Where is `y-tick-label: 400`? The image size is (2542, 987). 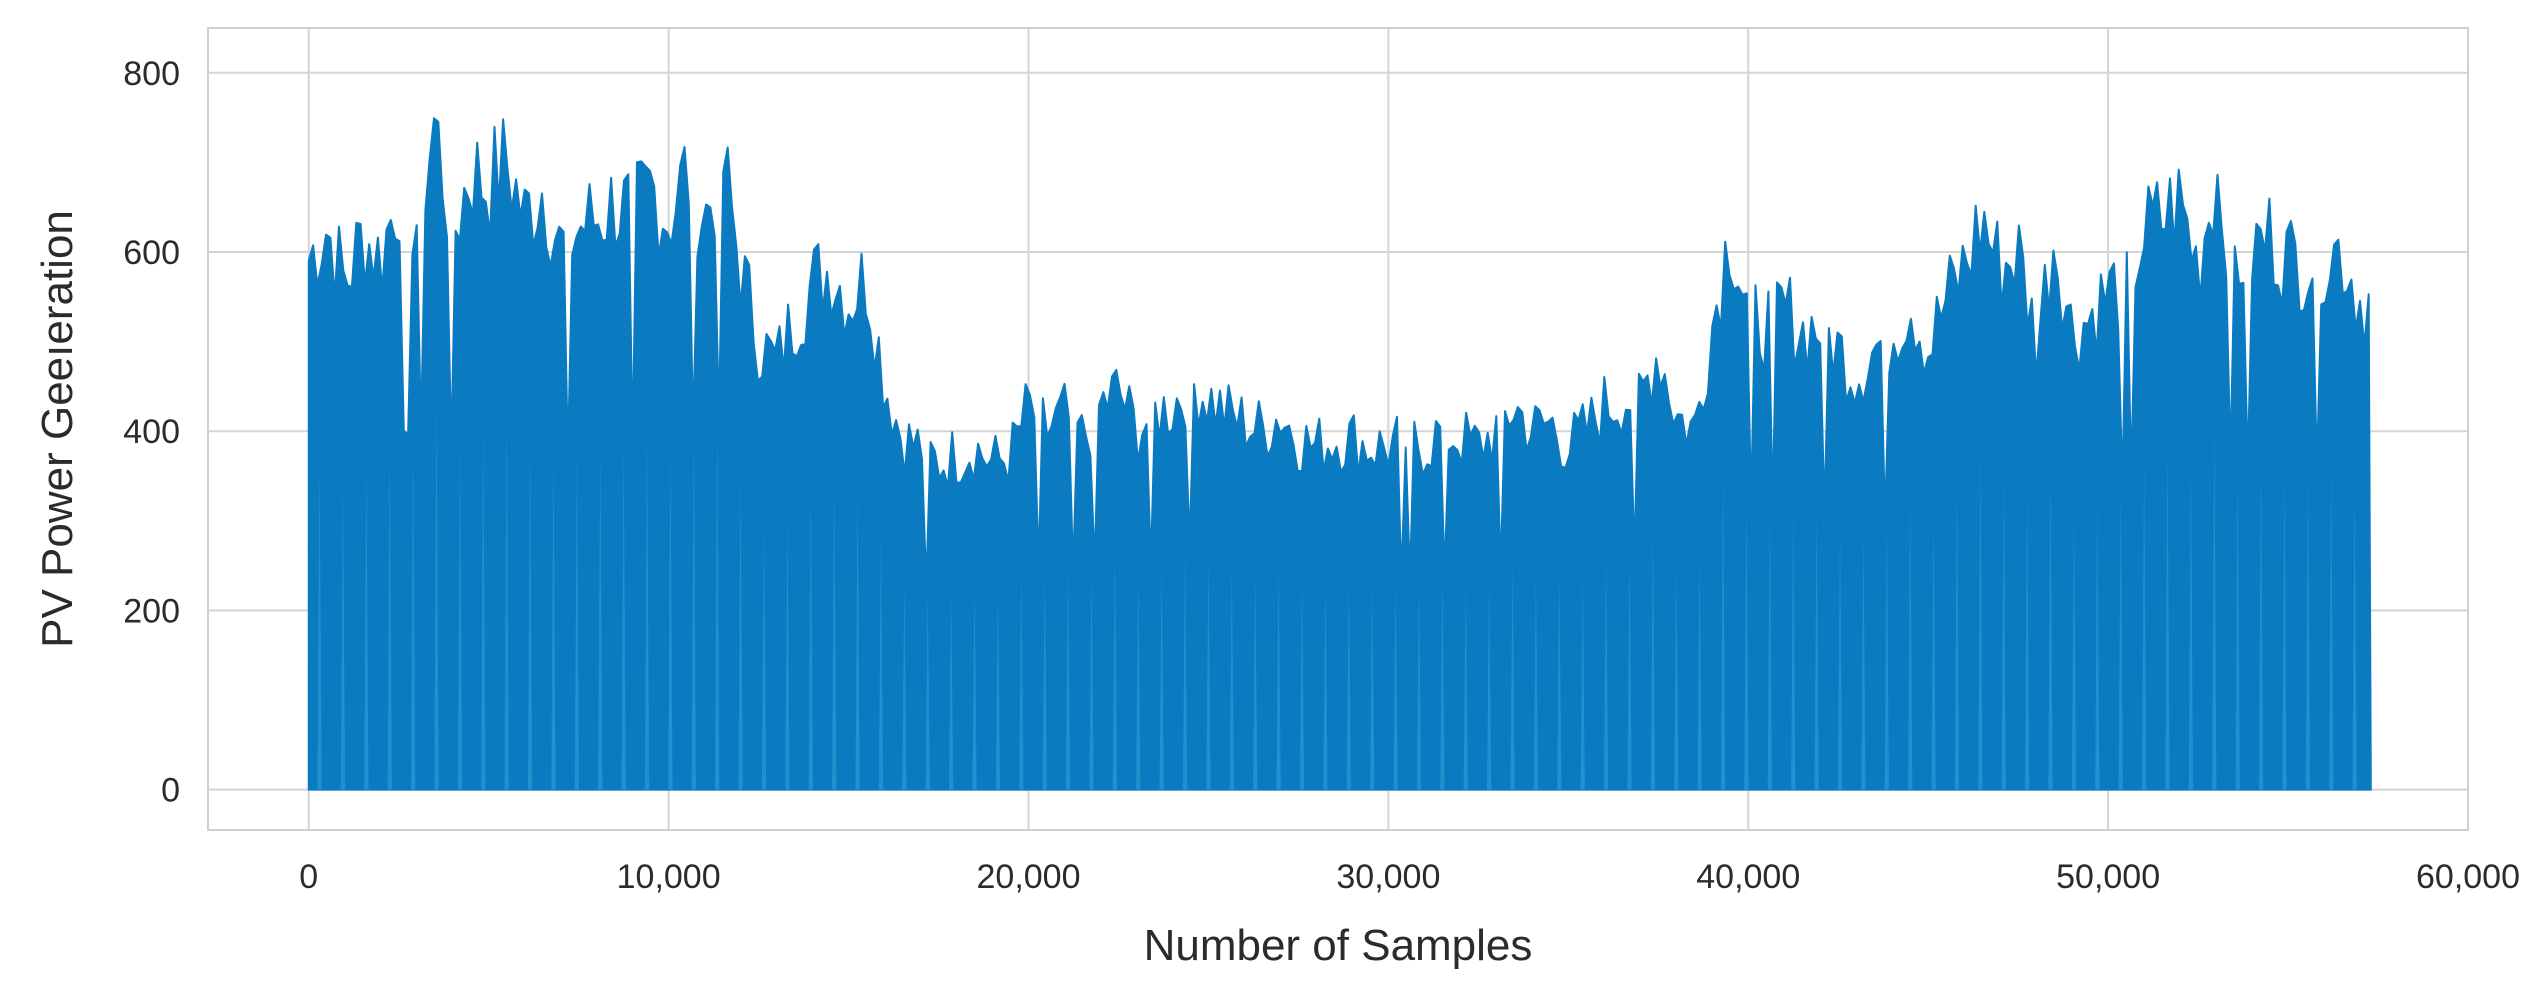 y-tick-label: 400 is located at coordinates (151, 432).